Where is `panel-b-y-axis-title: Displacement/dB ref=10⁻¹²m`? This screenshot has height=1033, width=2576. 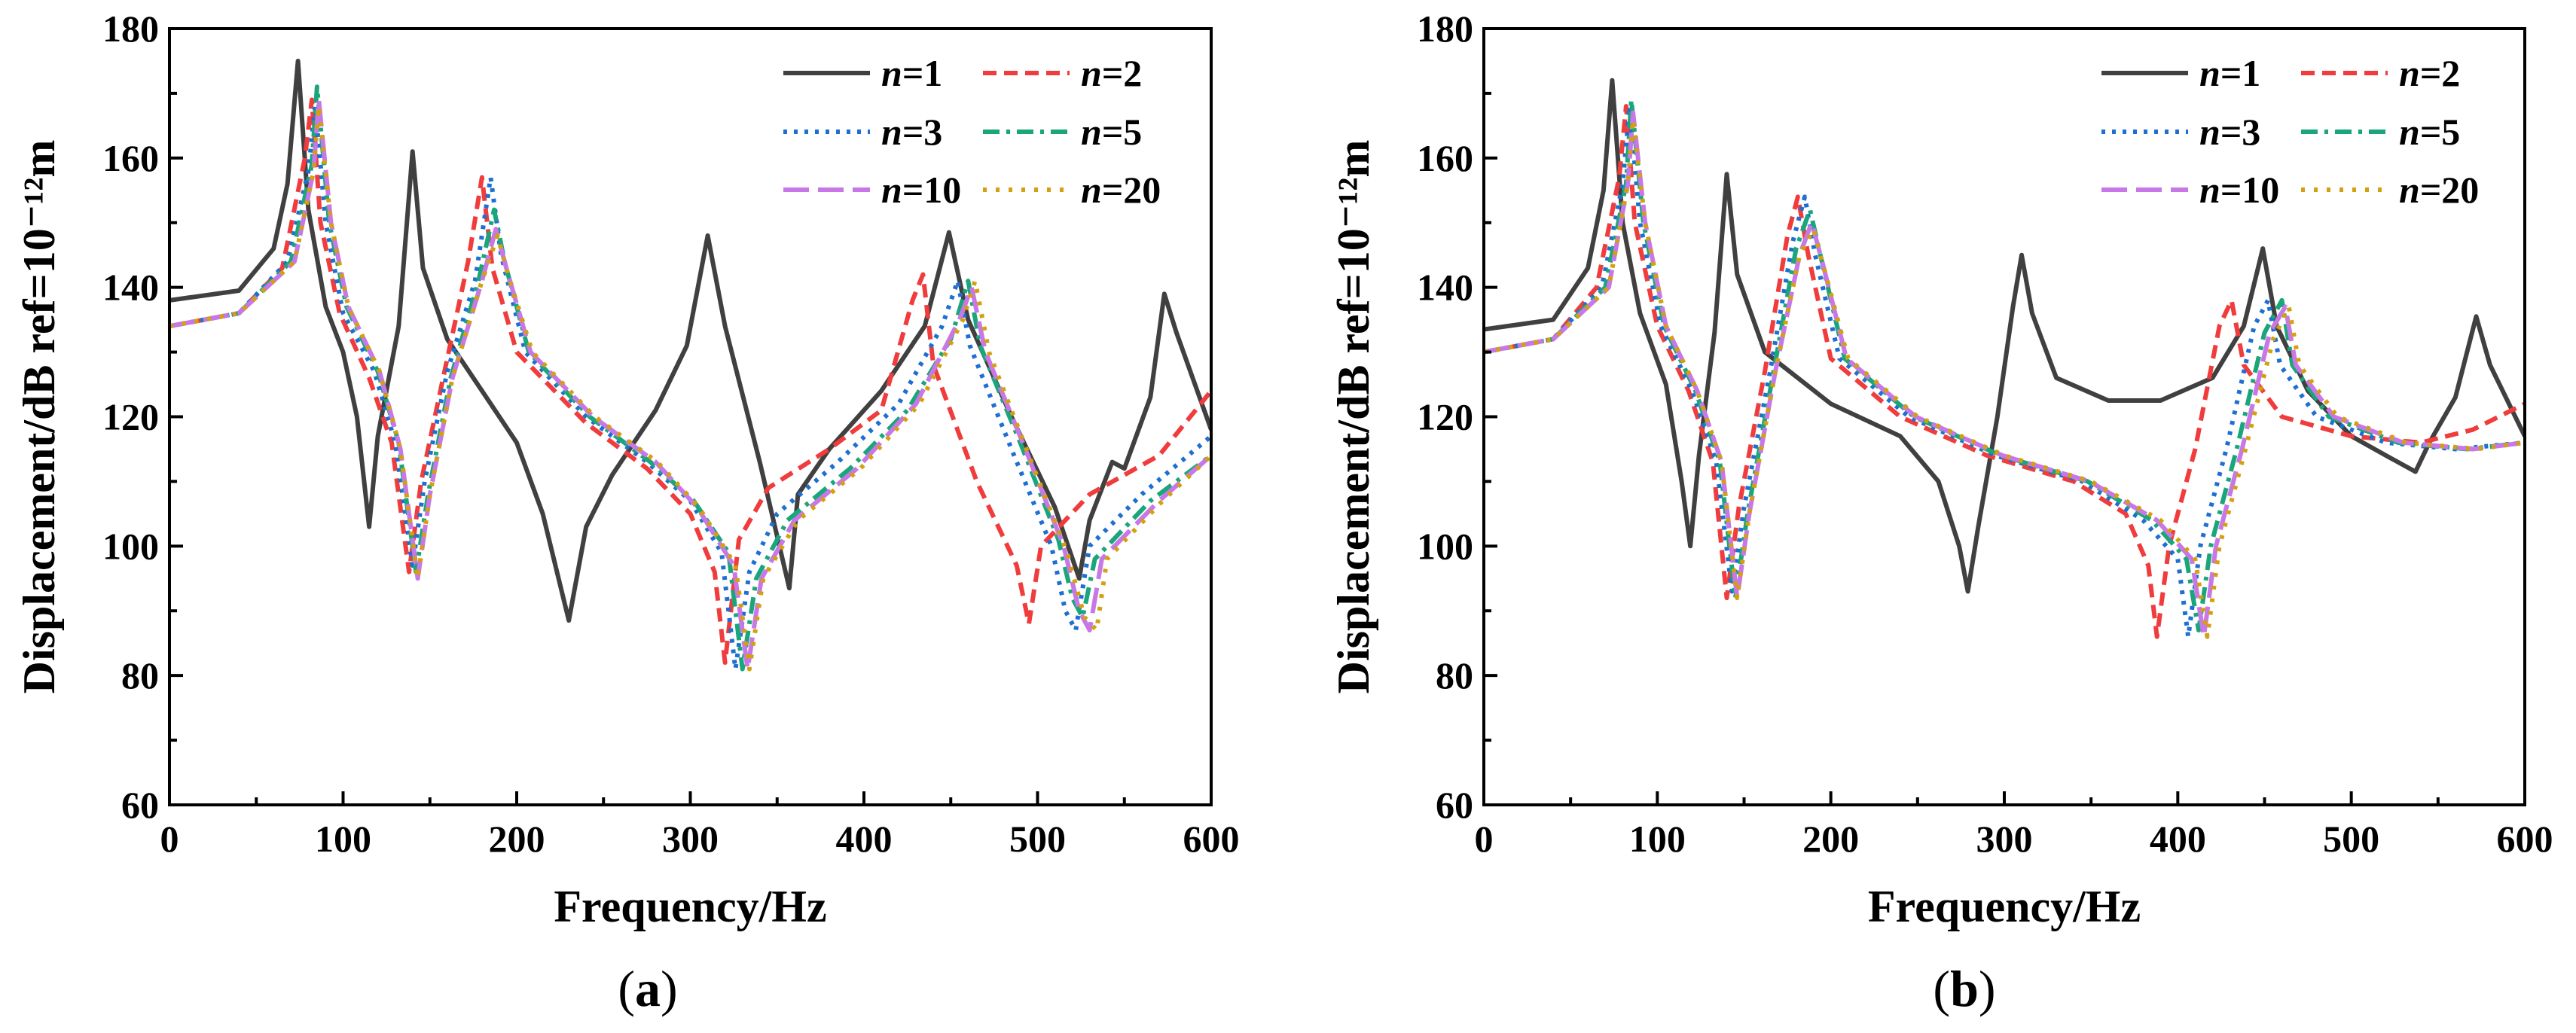 panel-b-y-axis-title: Displacement/dB ref=10⁻¹²m is located at coordinates (1354, 417).